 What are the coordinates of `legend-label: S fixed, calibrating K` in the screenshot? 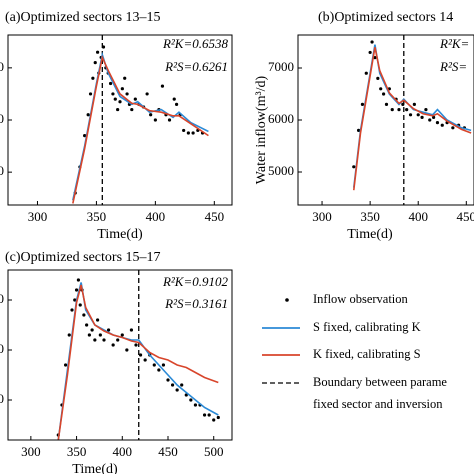 It's located at (367, 327).